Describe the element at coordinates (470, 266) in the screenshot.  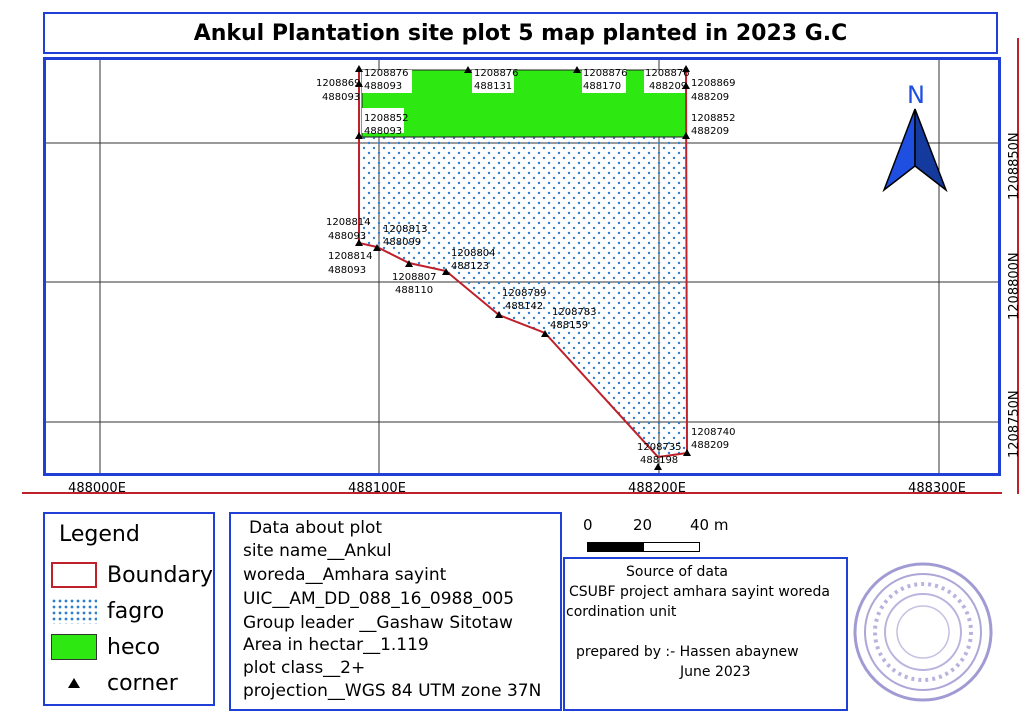
I see `corner-label-e: 488123` at that location.